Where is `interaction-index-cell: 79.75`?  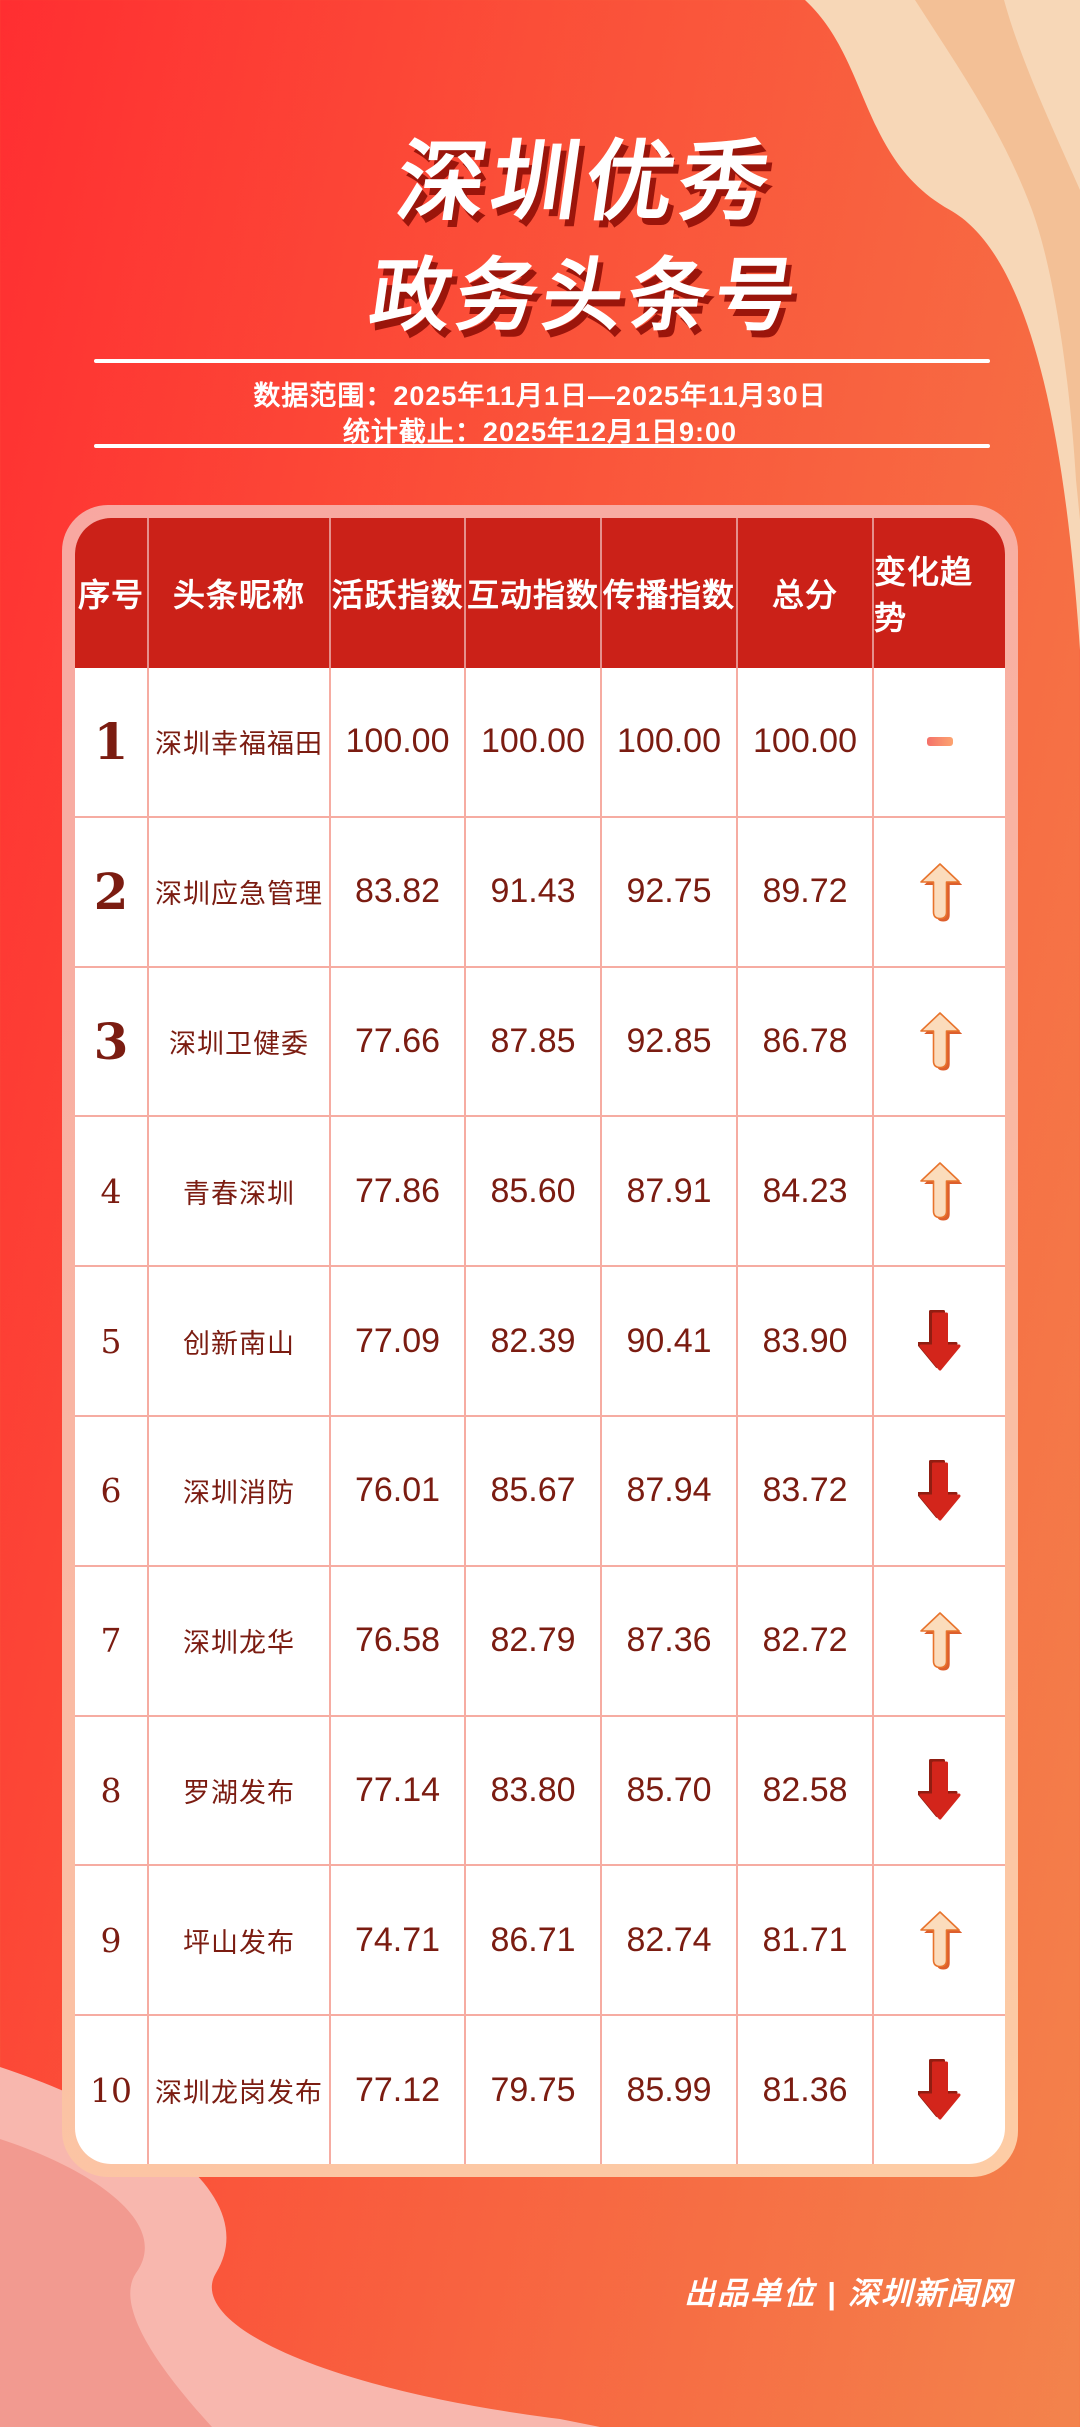 interaction-index-cell: 79.75 is located at coordinates (534, 2090).